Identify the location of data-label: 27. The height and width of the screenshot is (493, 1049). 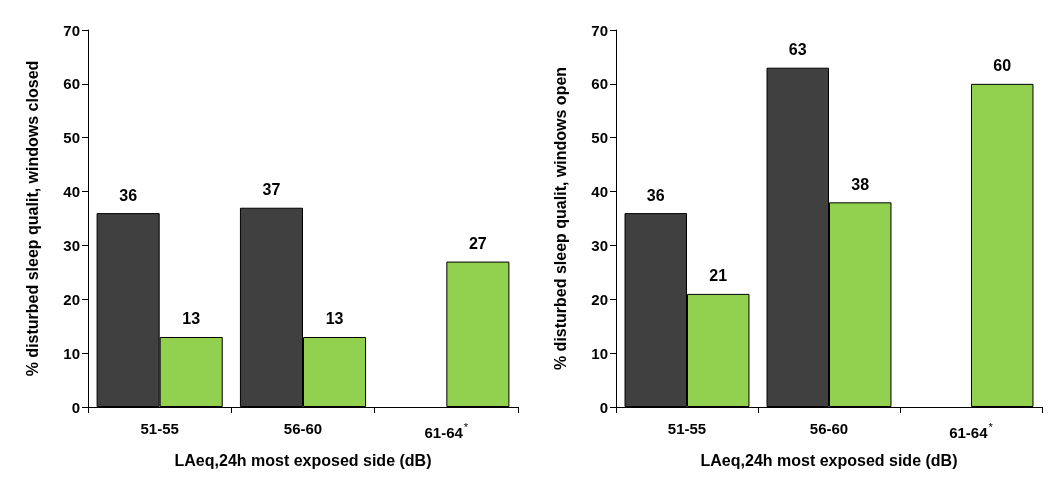
(477, 244).